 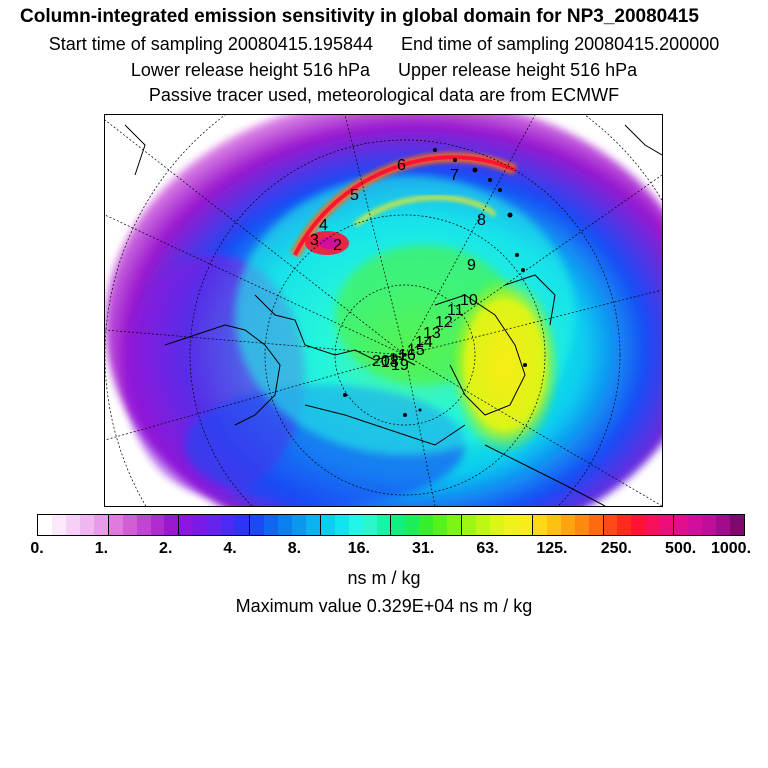 I want to click on track-label: 20, so click(x=381, y=361).